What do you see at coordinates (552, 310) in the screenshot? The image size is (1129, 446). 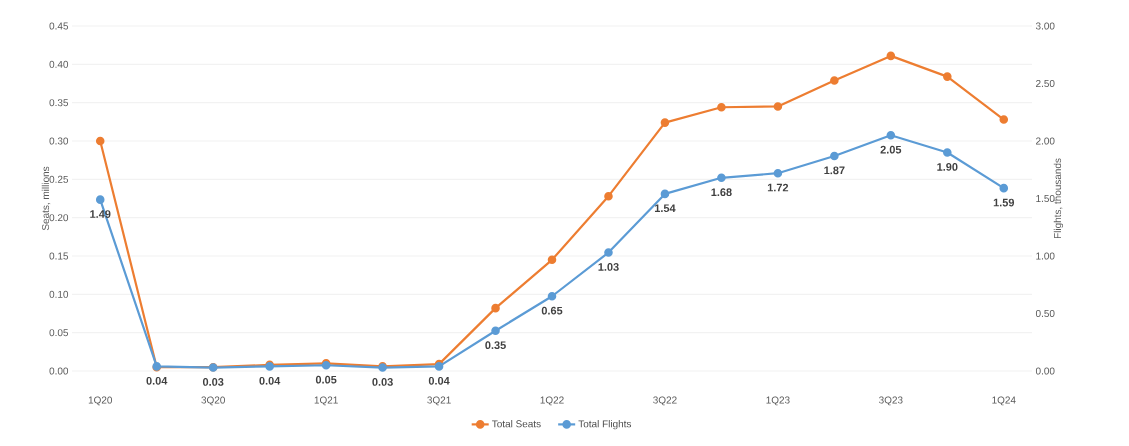 I see `data-label: 0.65` at bounding box center [552, 310].